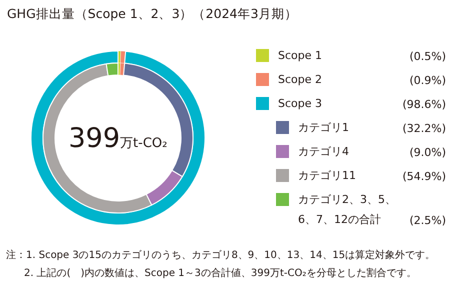 Image resolution: width=450 pixels, height=288 pixels. What do you see at coordinates (427, 220) in the screenshot?
I see `text: (2.5%)` at bounding box center [427, 220].